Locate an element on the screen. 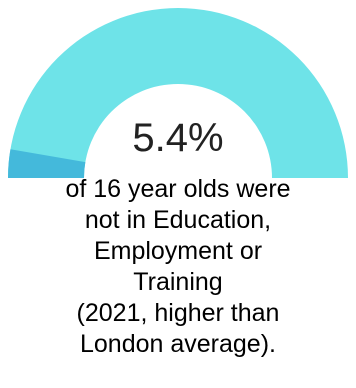 This screenshot has width=356, height=388. gauge-value-label: 5.4% is located at coordinates (177, 138).